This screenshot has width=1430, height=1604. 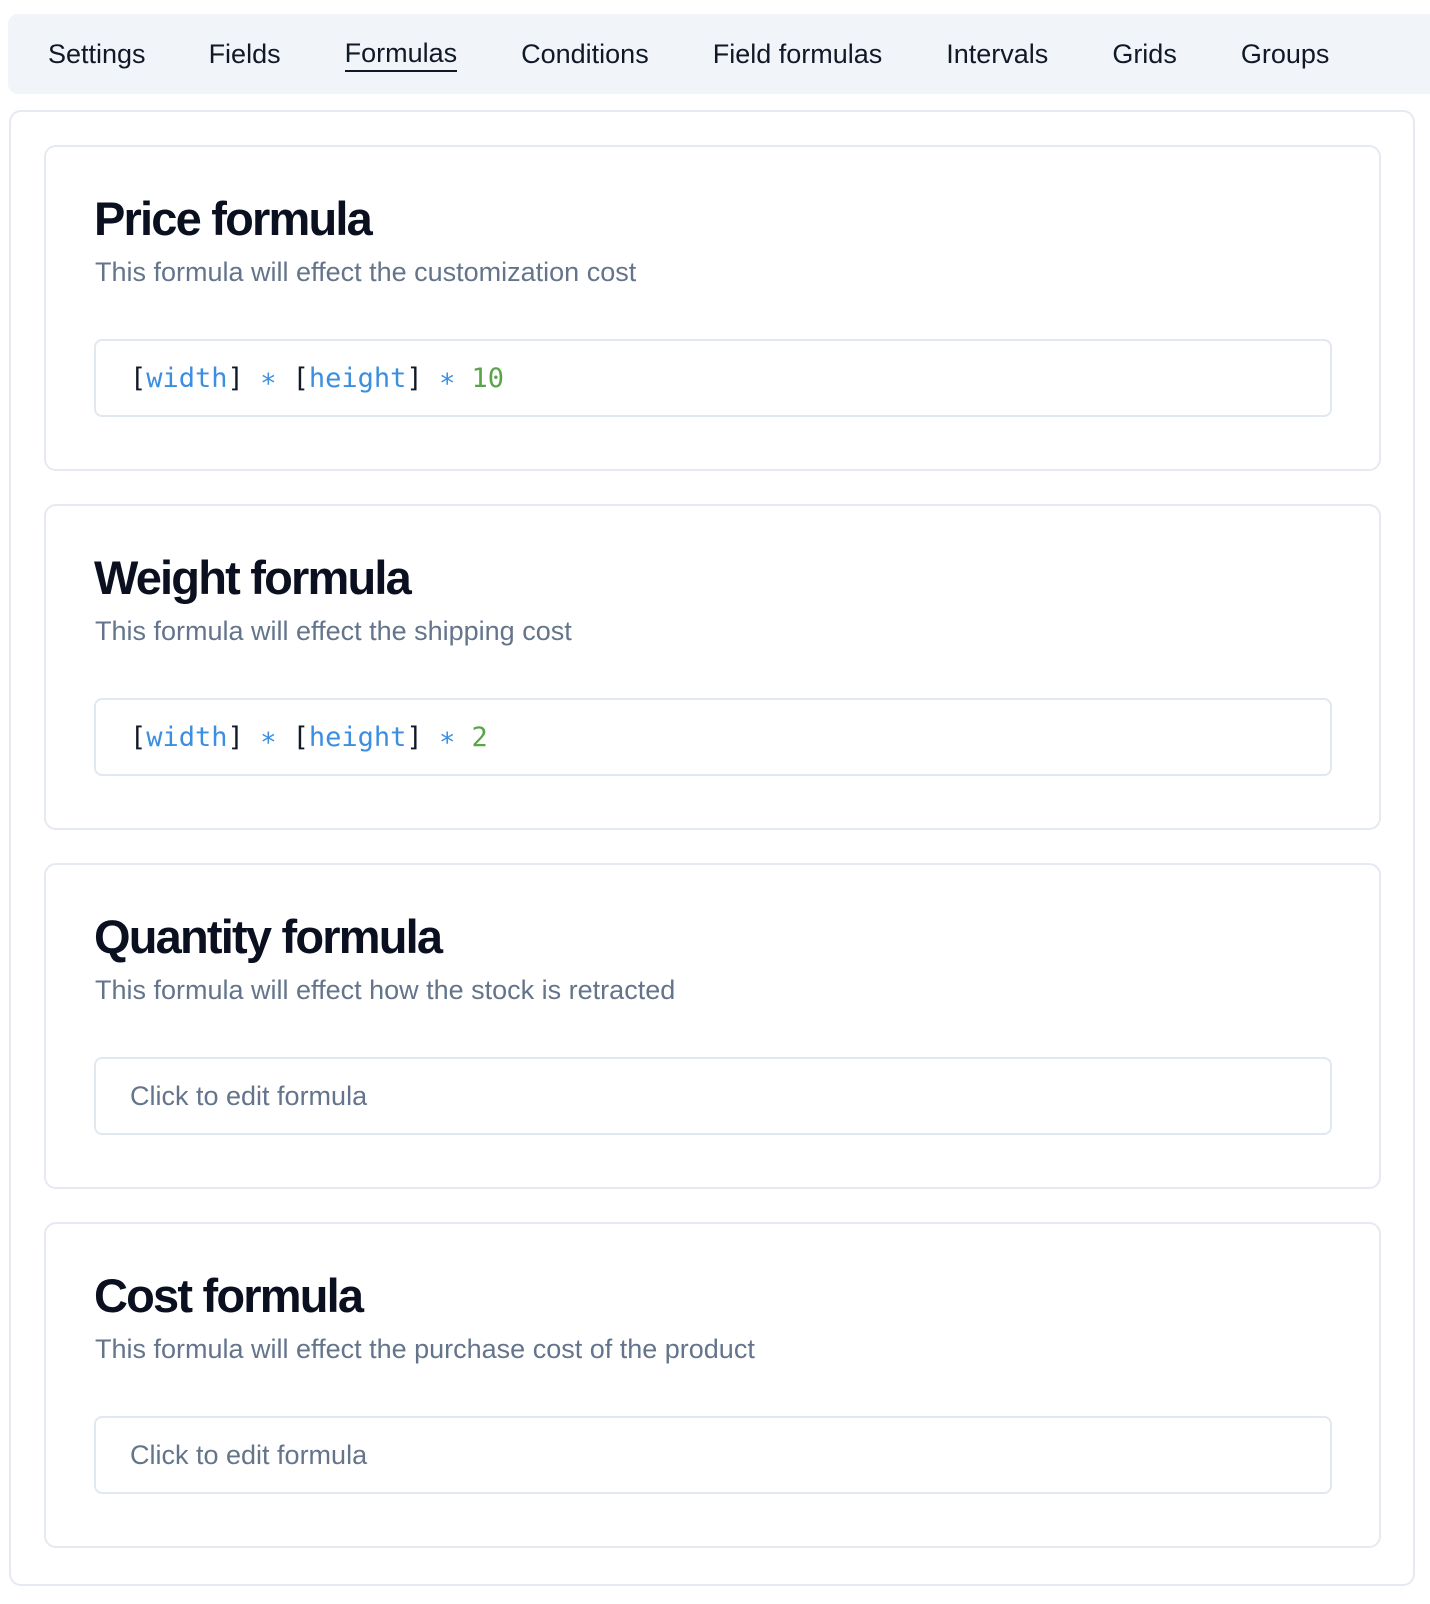 What do you see at coordinates (229, 1295) in the screenshot?
I see `card-title: Cost formula` at bounding box center [229, 1295].